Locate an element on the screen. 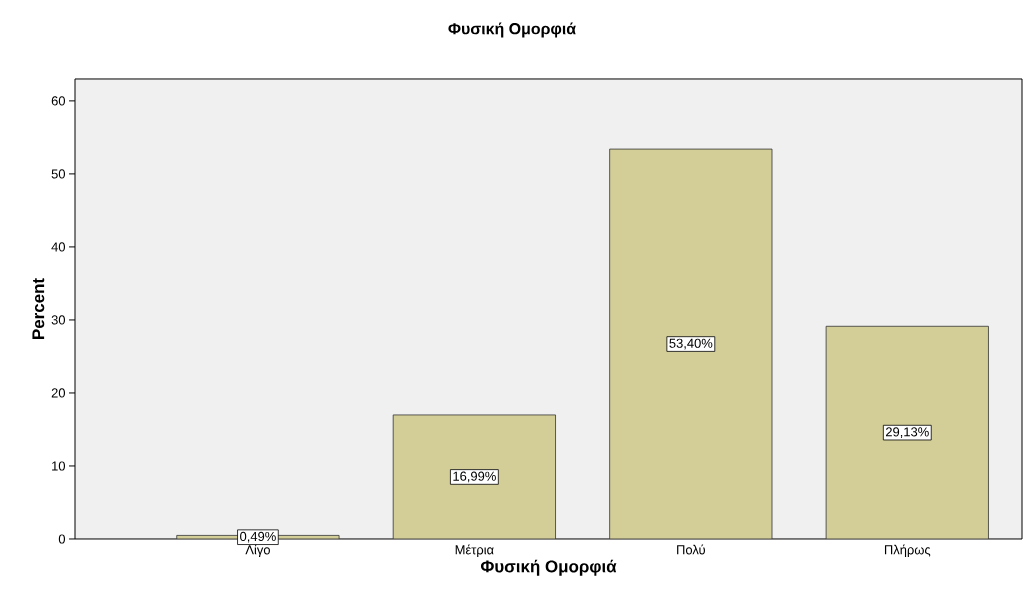 This screenshot has height=601, width=1025. y-axis-title: Percent is located at coordinates (38, 308).